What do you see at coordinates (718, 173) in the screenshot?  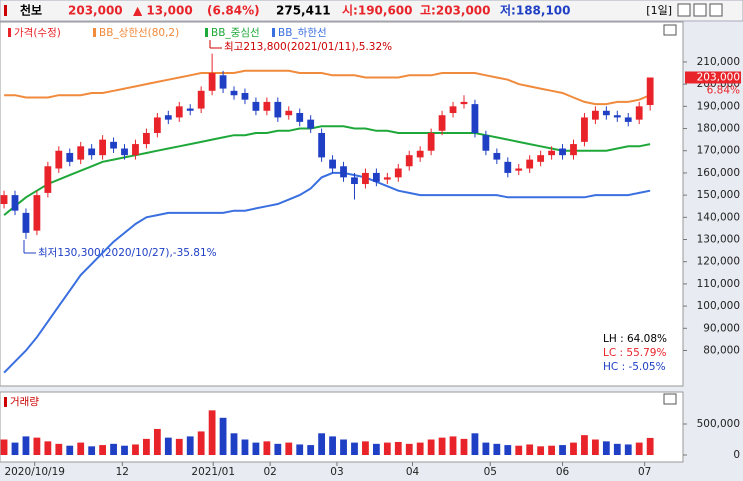 I see `y-tick-label: 160,000` at bounding box center [718, 173].